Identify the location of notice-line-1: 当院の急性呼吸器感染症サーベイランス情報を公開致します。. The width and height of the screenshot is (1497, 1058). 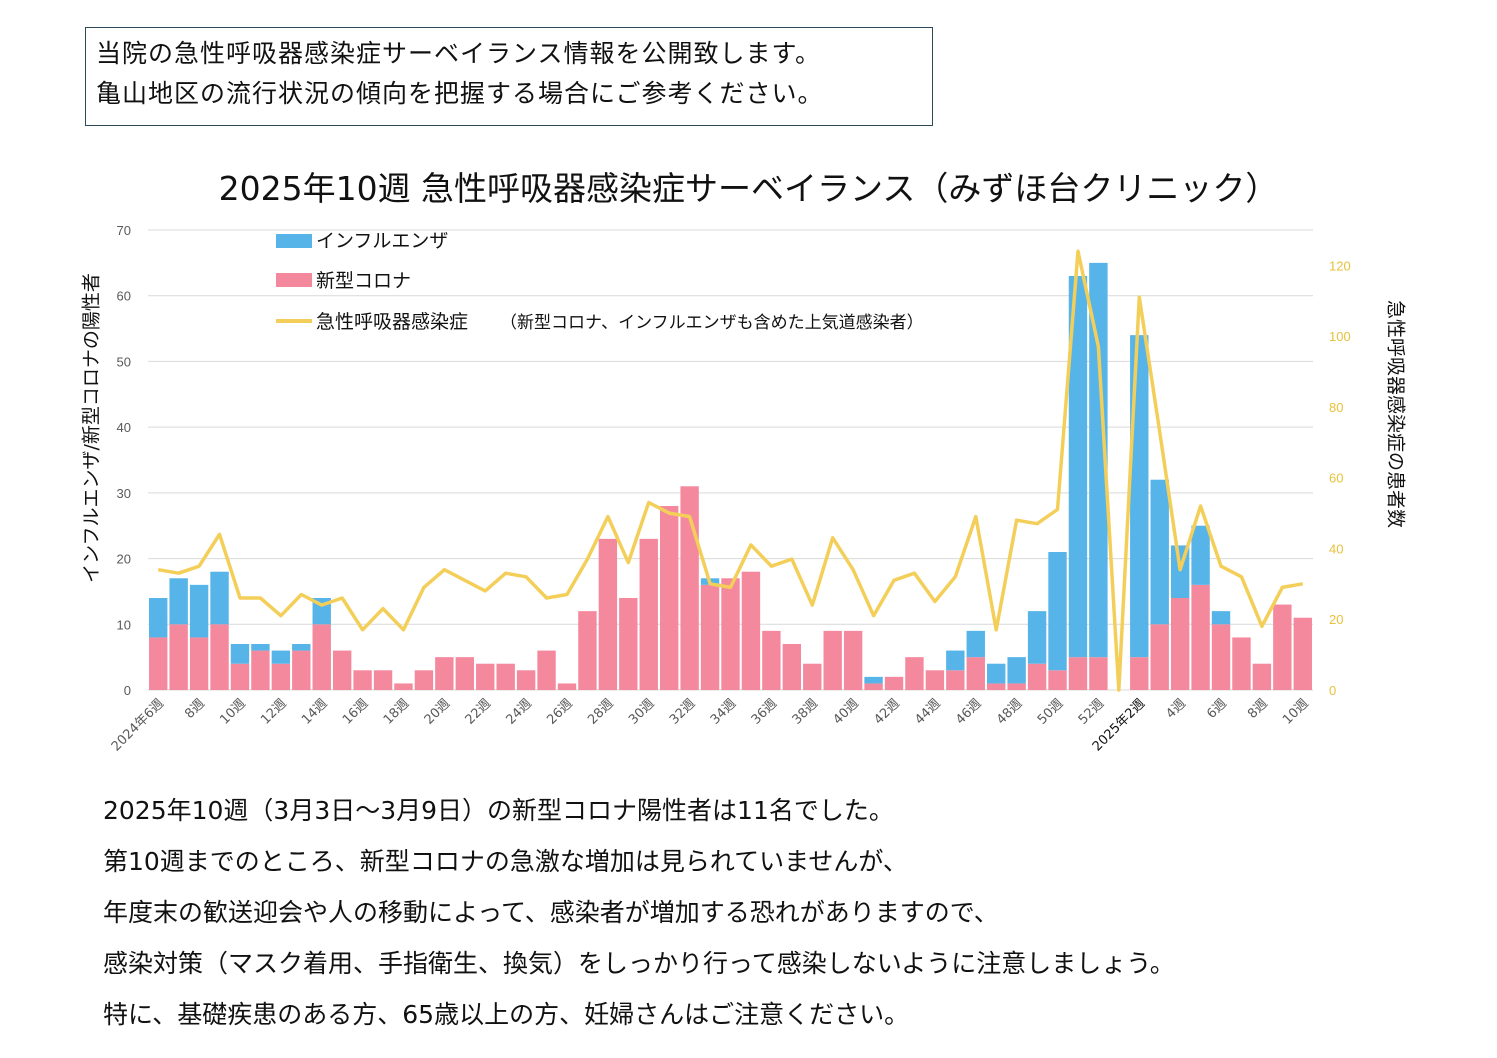
(459, 53).